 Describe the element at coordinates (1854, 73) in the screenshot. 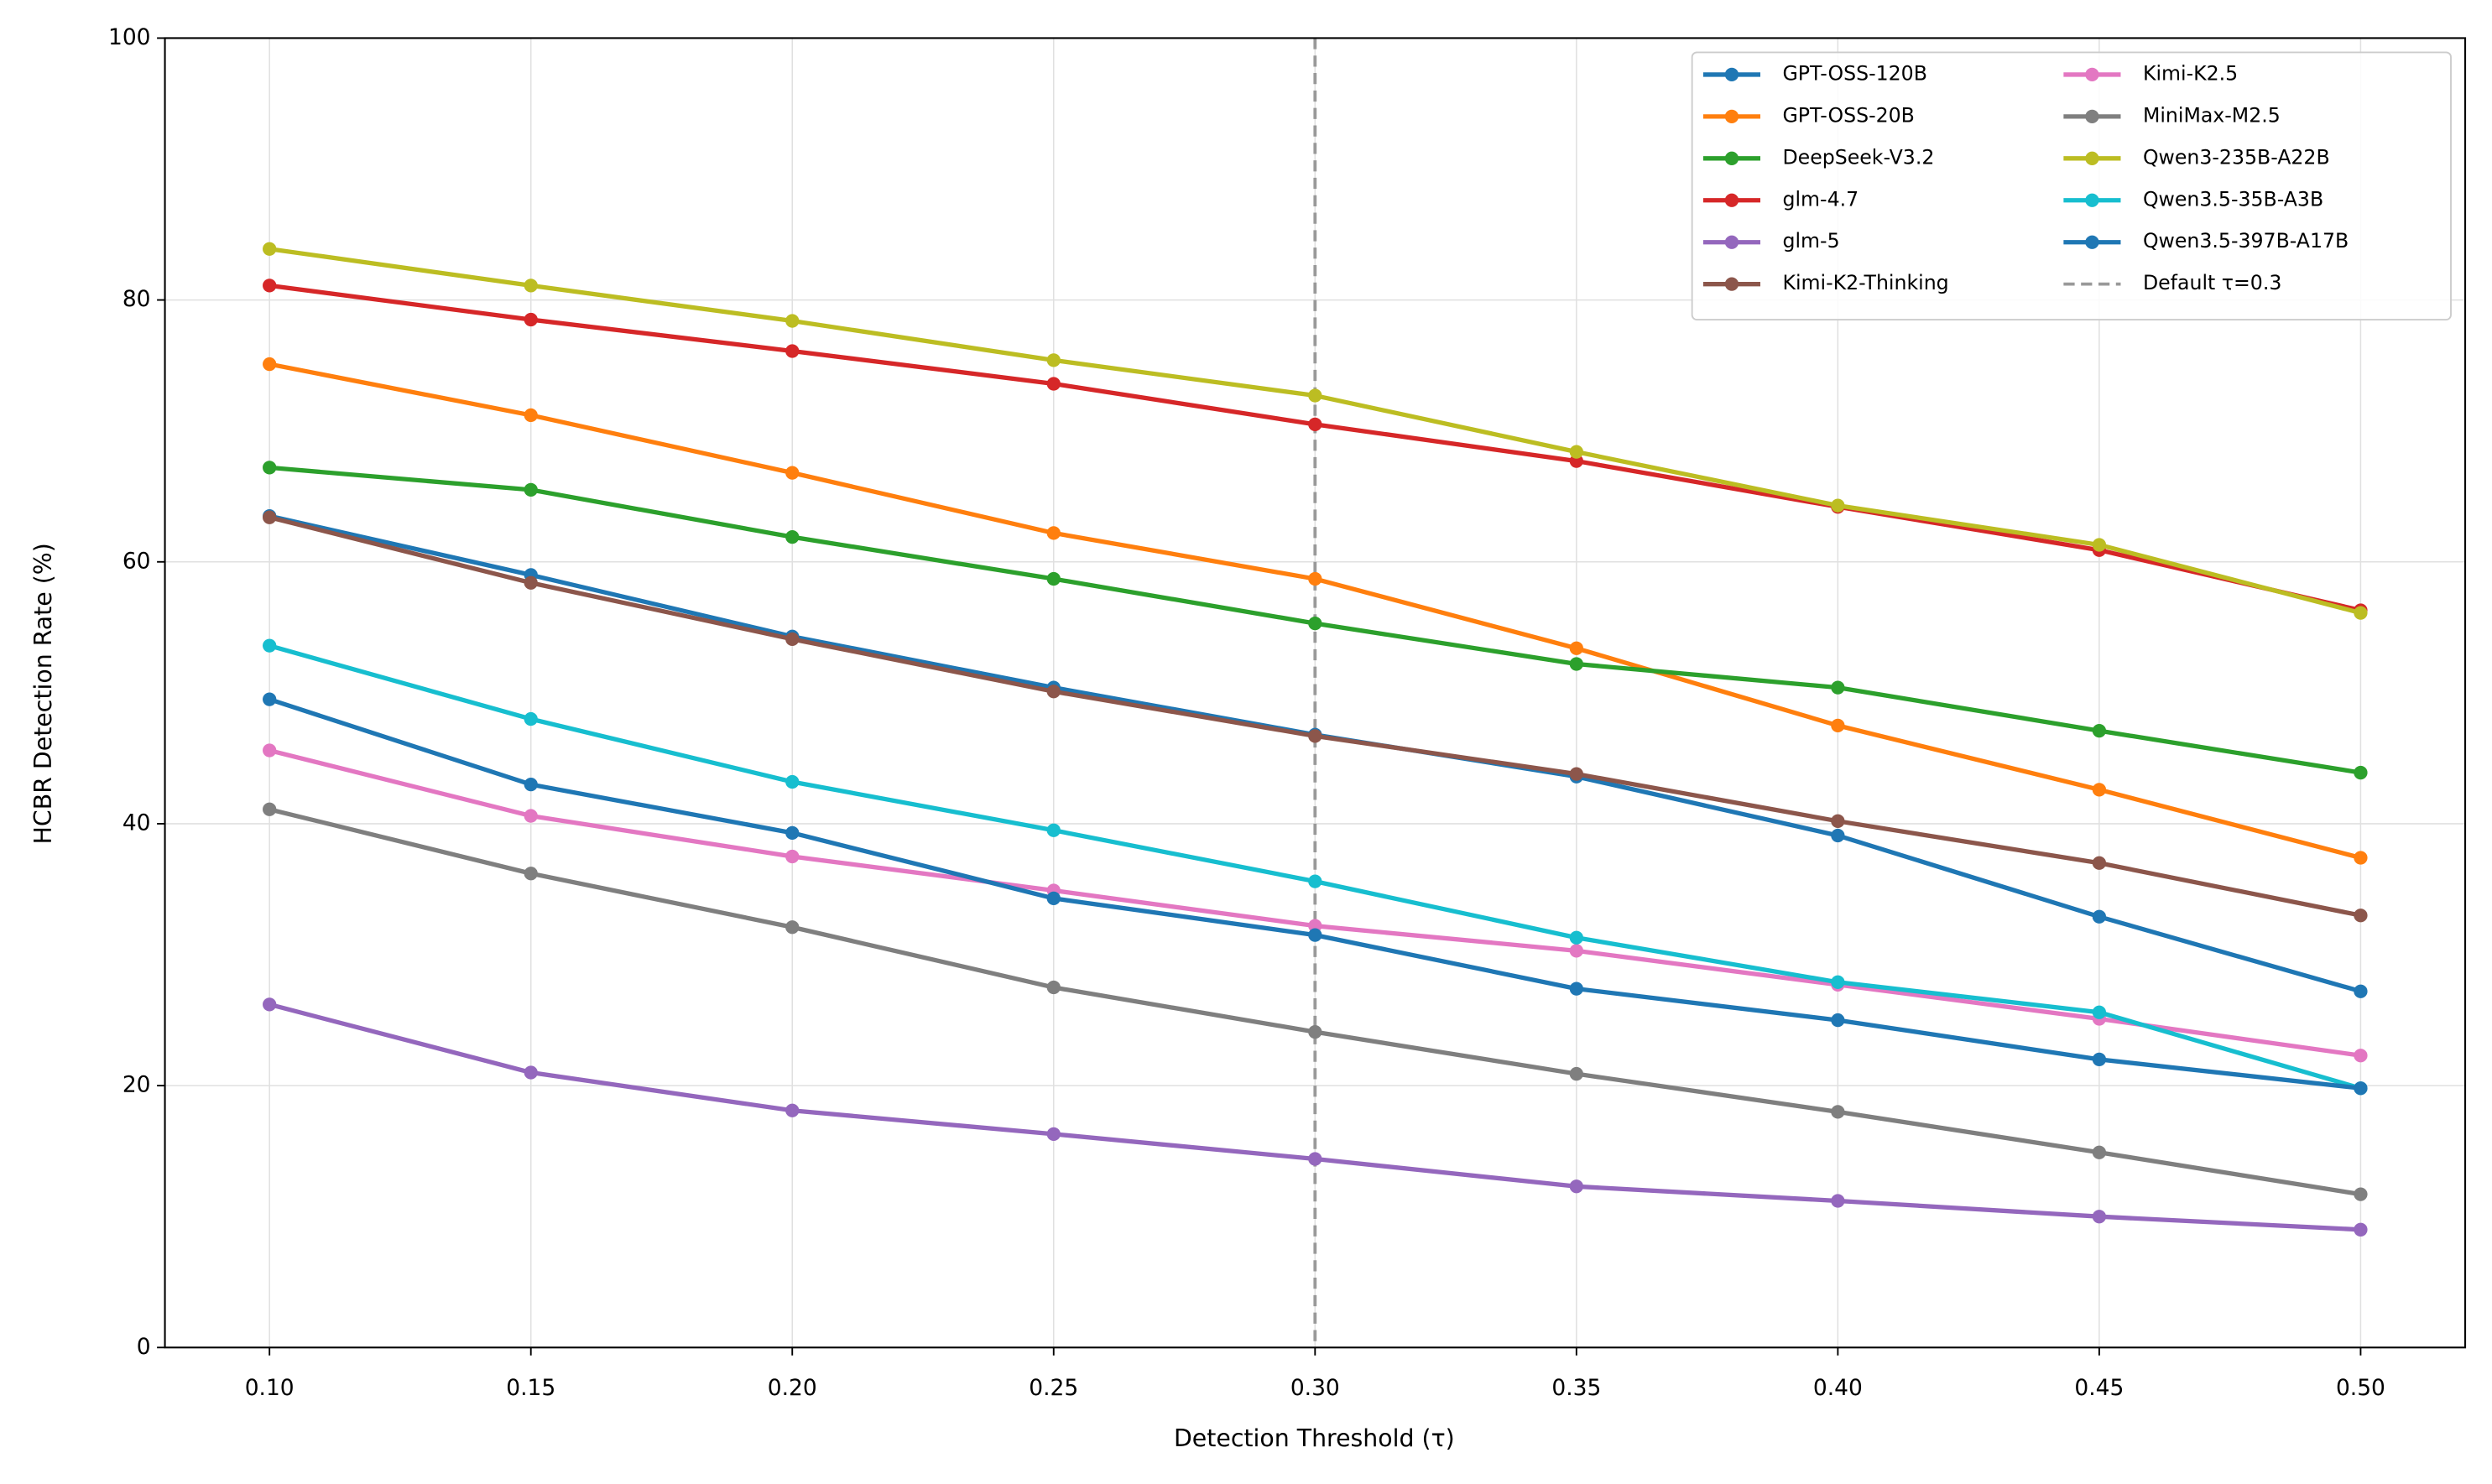

I see `legend-label: GPT-OSS-120B` at that location.